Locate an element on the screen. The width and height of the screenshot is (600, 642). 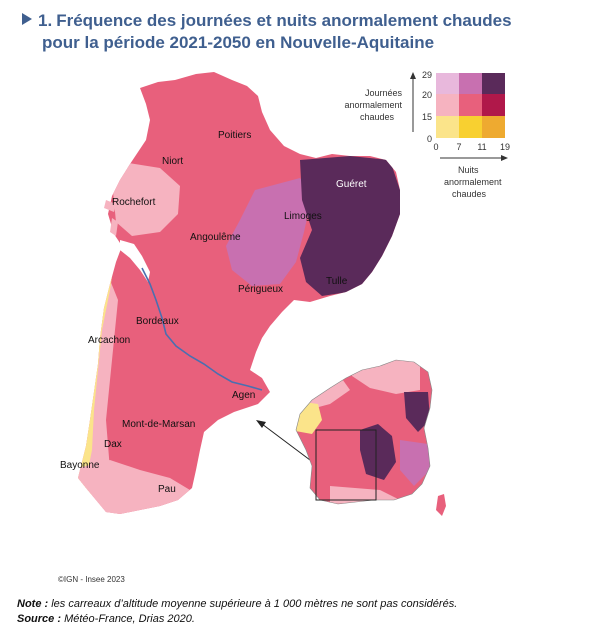
city-label-agen: Agen is located at coordinates (243, 395).